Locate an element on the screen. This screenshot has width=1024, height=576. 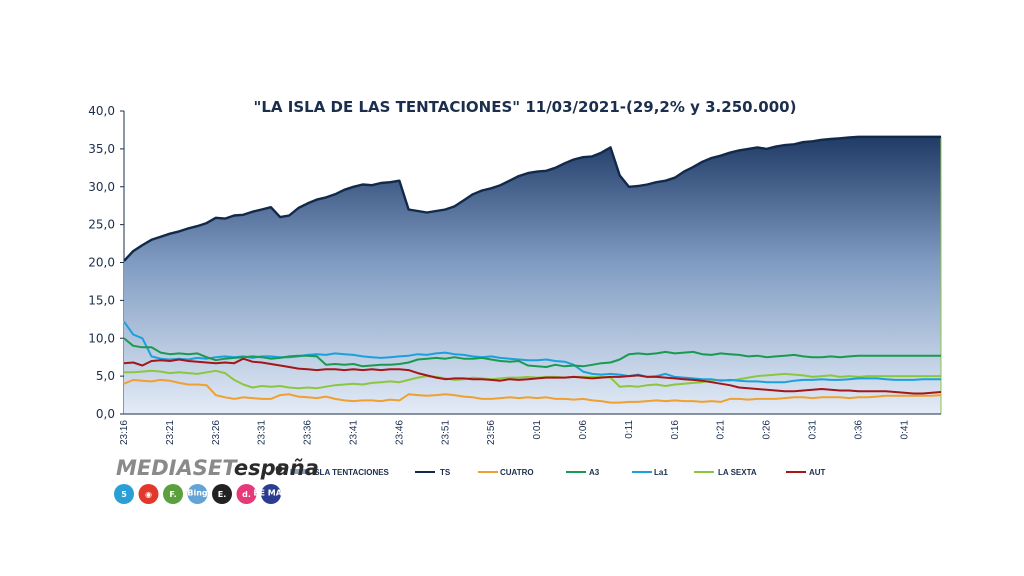
x-tick-label: 23:31 is located at coordinates (262, 432).